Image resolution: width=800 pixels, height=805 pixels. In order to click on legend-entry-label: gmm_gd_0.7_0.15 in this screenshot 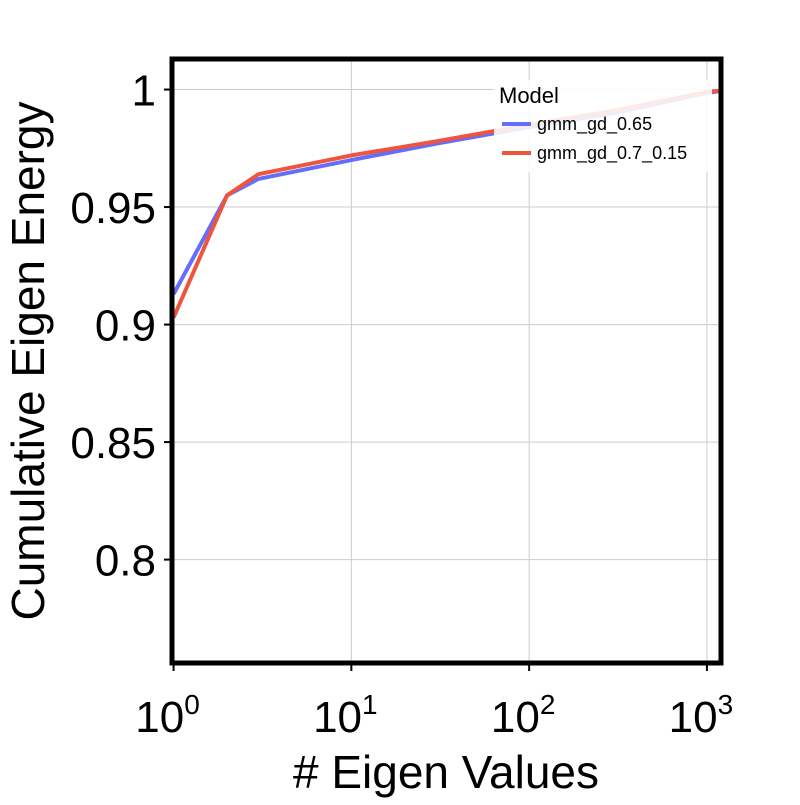, I will do `click(612, 153)`.